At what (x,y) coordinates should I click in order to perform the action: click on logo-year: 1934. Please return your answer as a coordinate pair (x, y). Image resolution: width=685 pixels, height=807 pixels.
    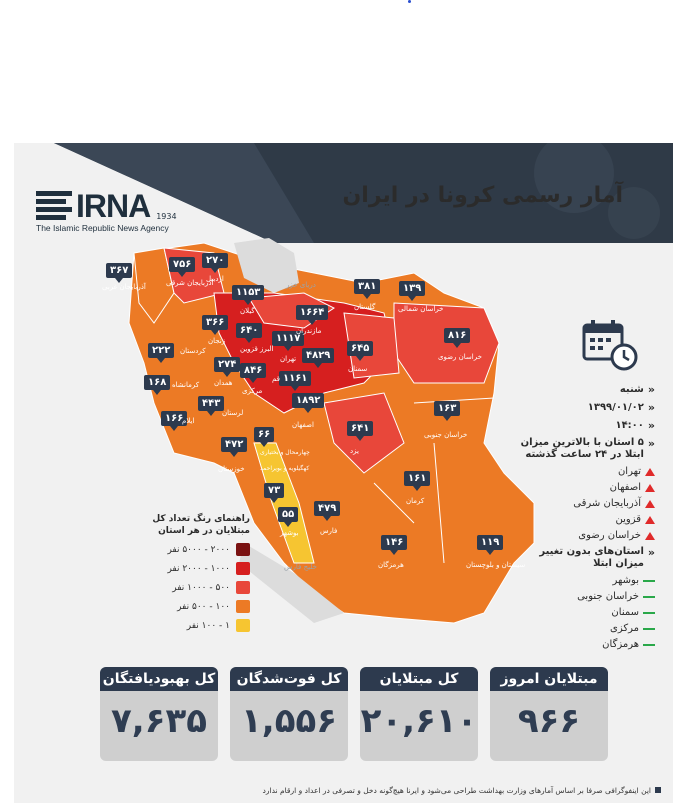
    Looking at the image, I should click on (166, 216).